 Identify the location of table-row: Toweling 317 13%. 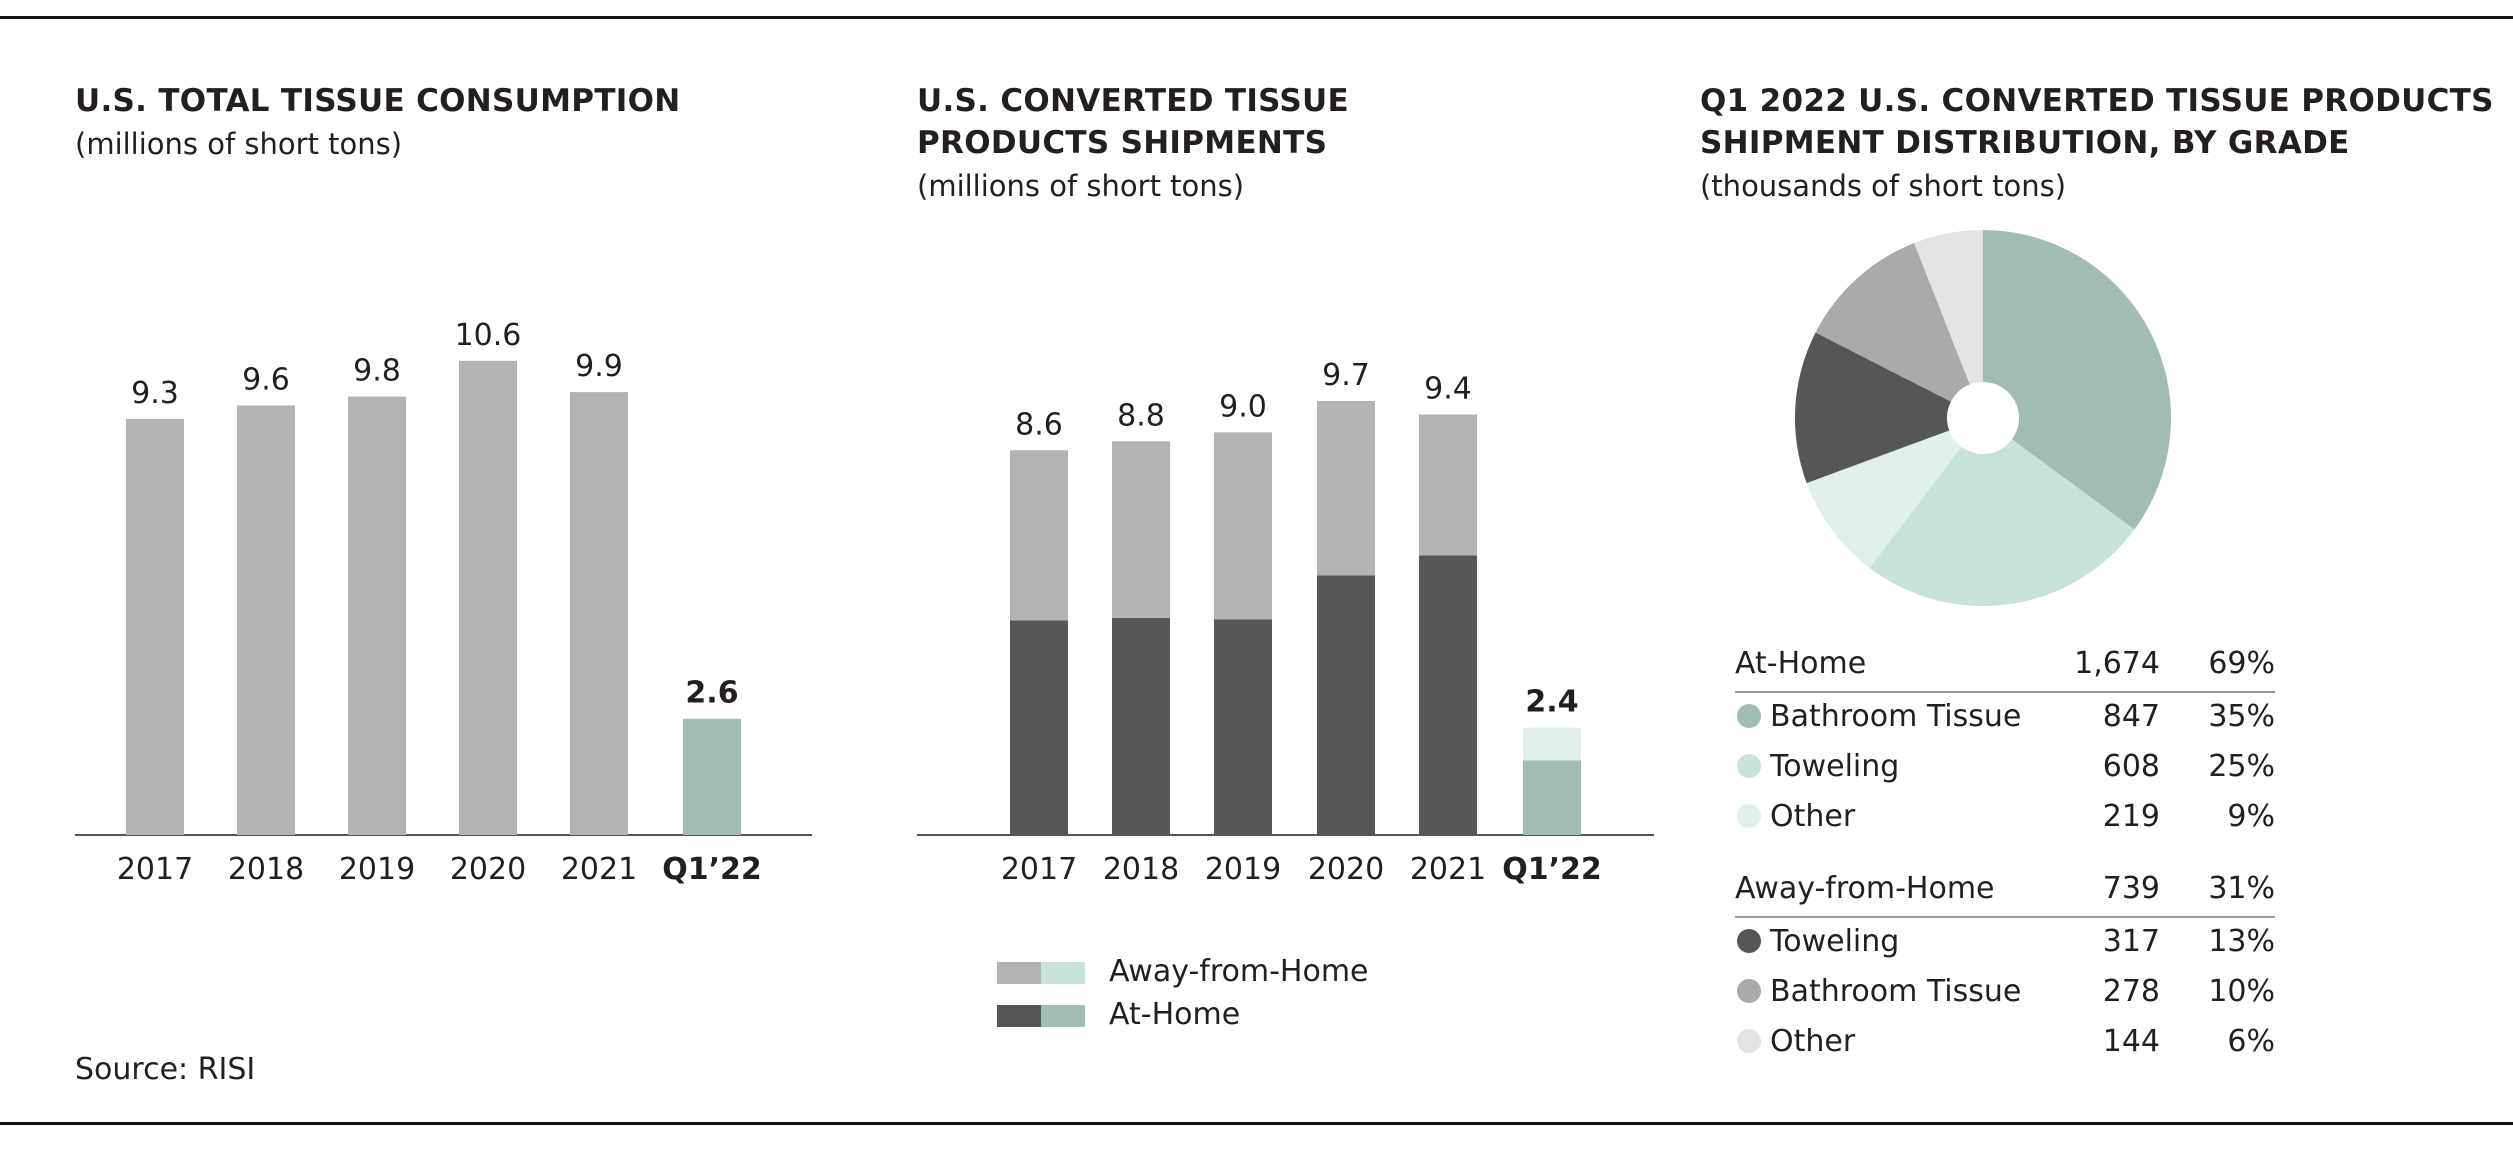
(2005, 941).